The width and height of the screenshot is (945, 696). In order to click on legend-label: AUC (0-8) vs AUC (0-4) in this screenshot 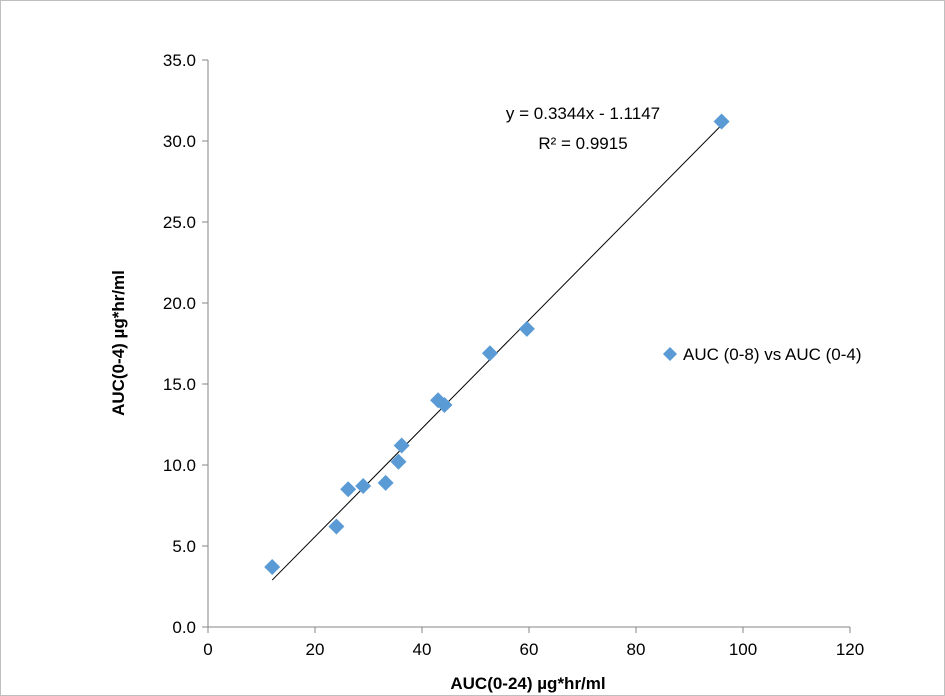, I will do `click(772, 354)`.